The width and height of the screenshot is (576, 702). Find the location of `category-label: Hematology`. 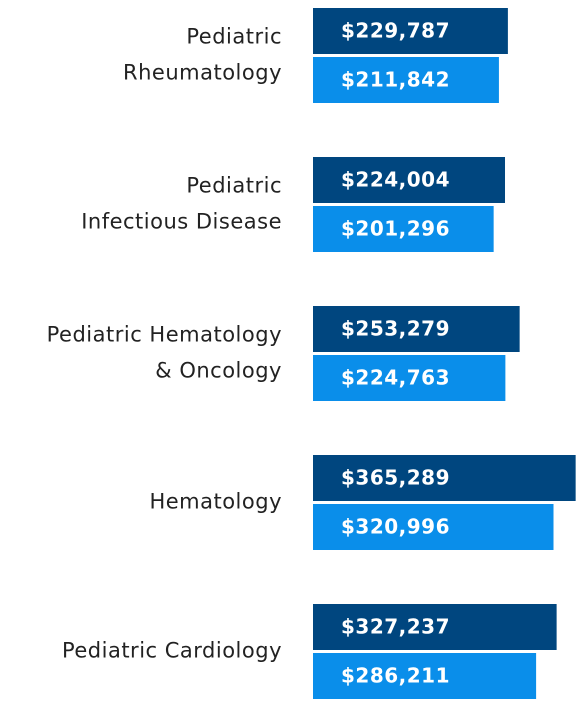

category-label: Hematology is located at coordinates (215, 502).